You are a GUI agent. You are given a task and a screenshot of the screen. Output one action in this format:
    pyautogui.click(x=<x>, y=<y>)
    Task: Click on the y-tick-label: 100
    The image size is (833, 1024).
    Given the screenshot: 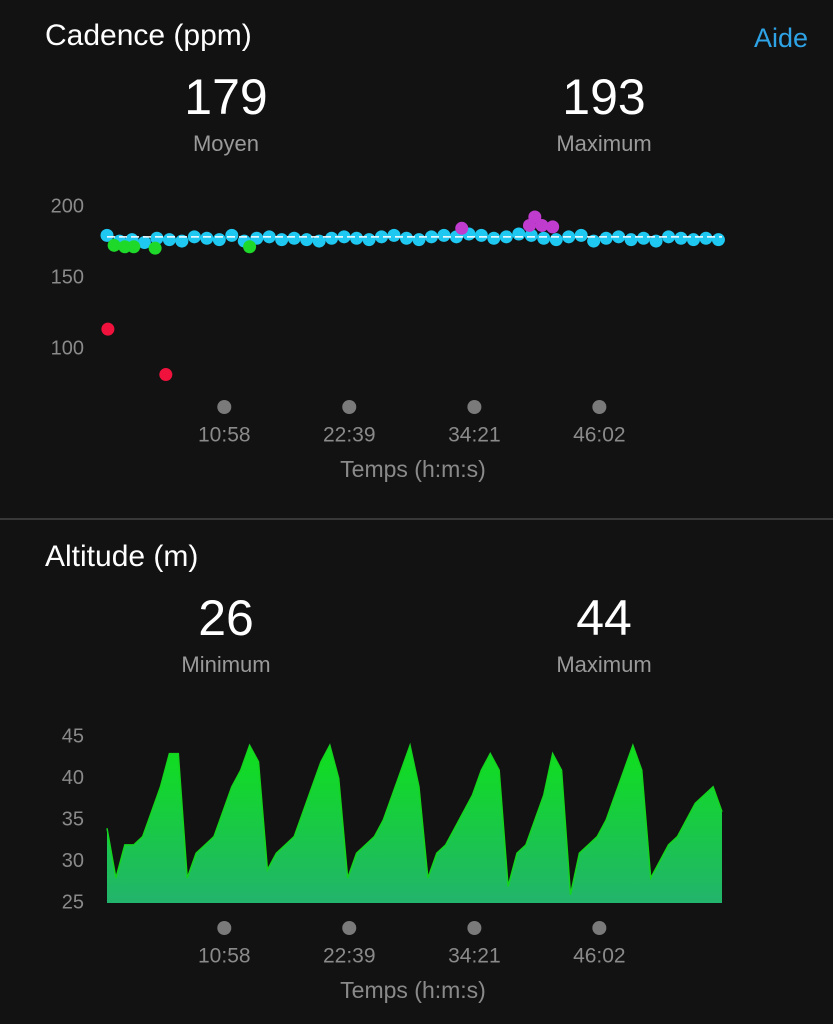 What is the action you would take?
    pyautogui.click(x=67, y=348)
    